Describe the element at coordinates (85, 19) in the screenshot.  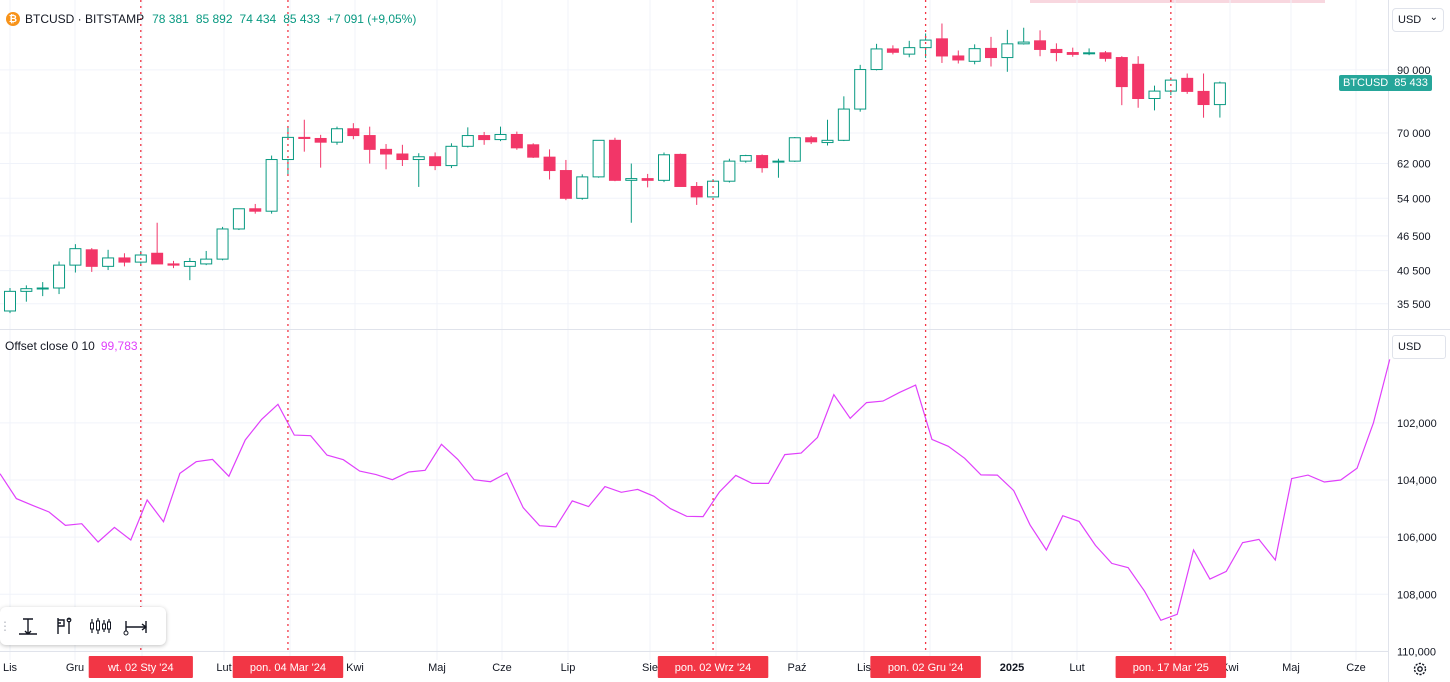
I see `symbol-label: BTCUSD · BITSTAMP` at that location.